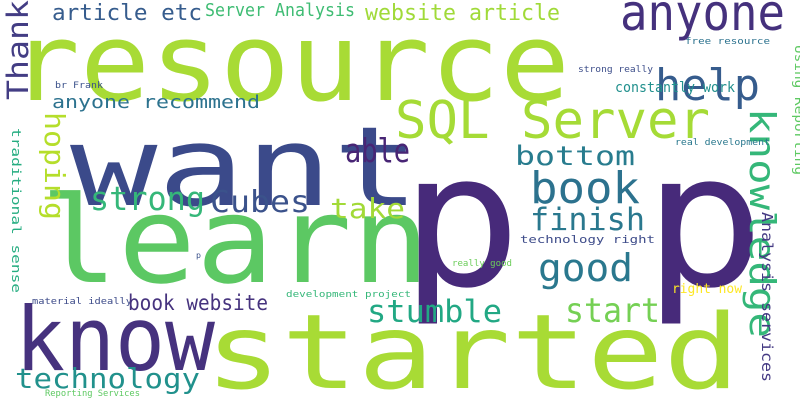  Describe the element at coordinates (54, 166) in the screenshot. I see `word-hoping: hoping` at that location.